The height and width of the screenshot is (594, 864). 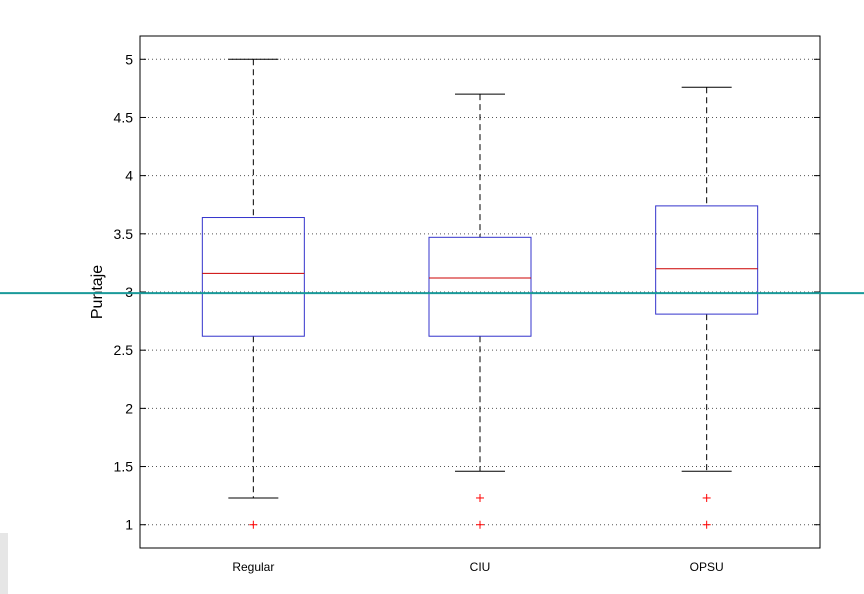 I want to click on box-group-regular, so click(x=253, y=293).